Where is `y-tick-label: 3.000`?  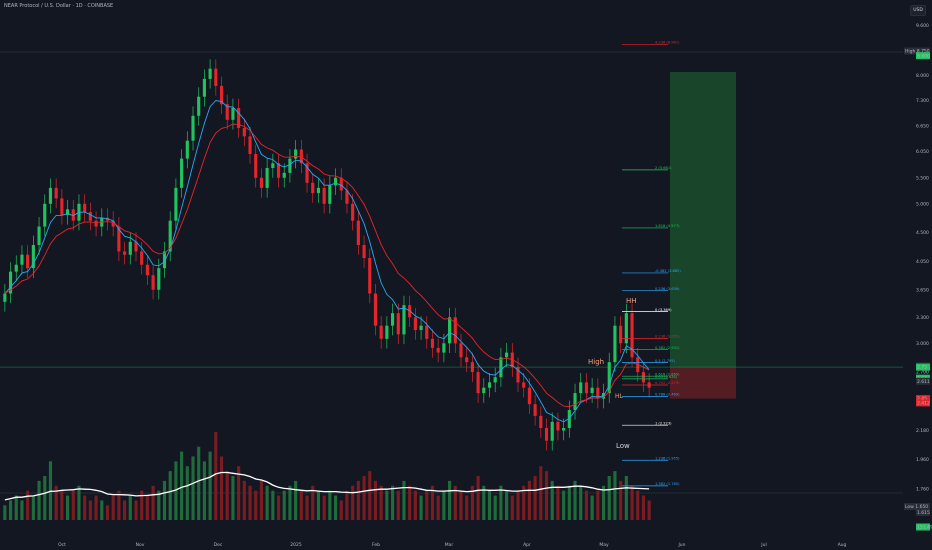
y-tick-label: 3.000 is located at coordinates (922, 344).